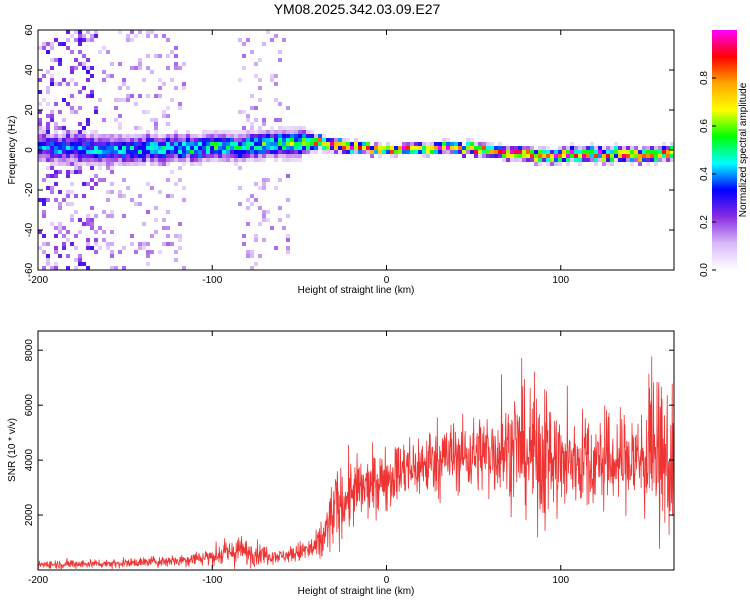  I want to click on snr-x-axis-label: Height of straight line (km), so click(356, 591).